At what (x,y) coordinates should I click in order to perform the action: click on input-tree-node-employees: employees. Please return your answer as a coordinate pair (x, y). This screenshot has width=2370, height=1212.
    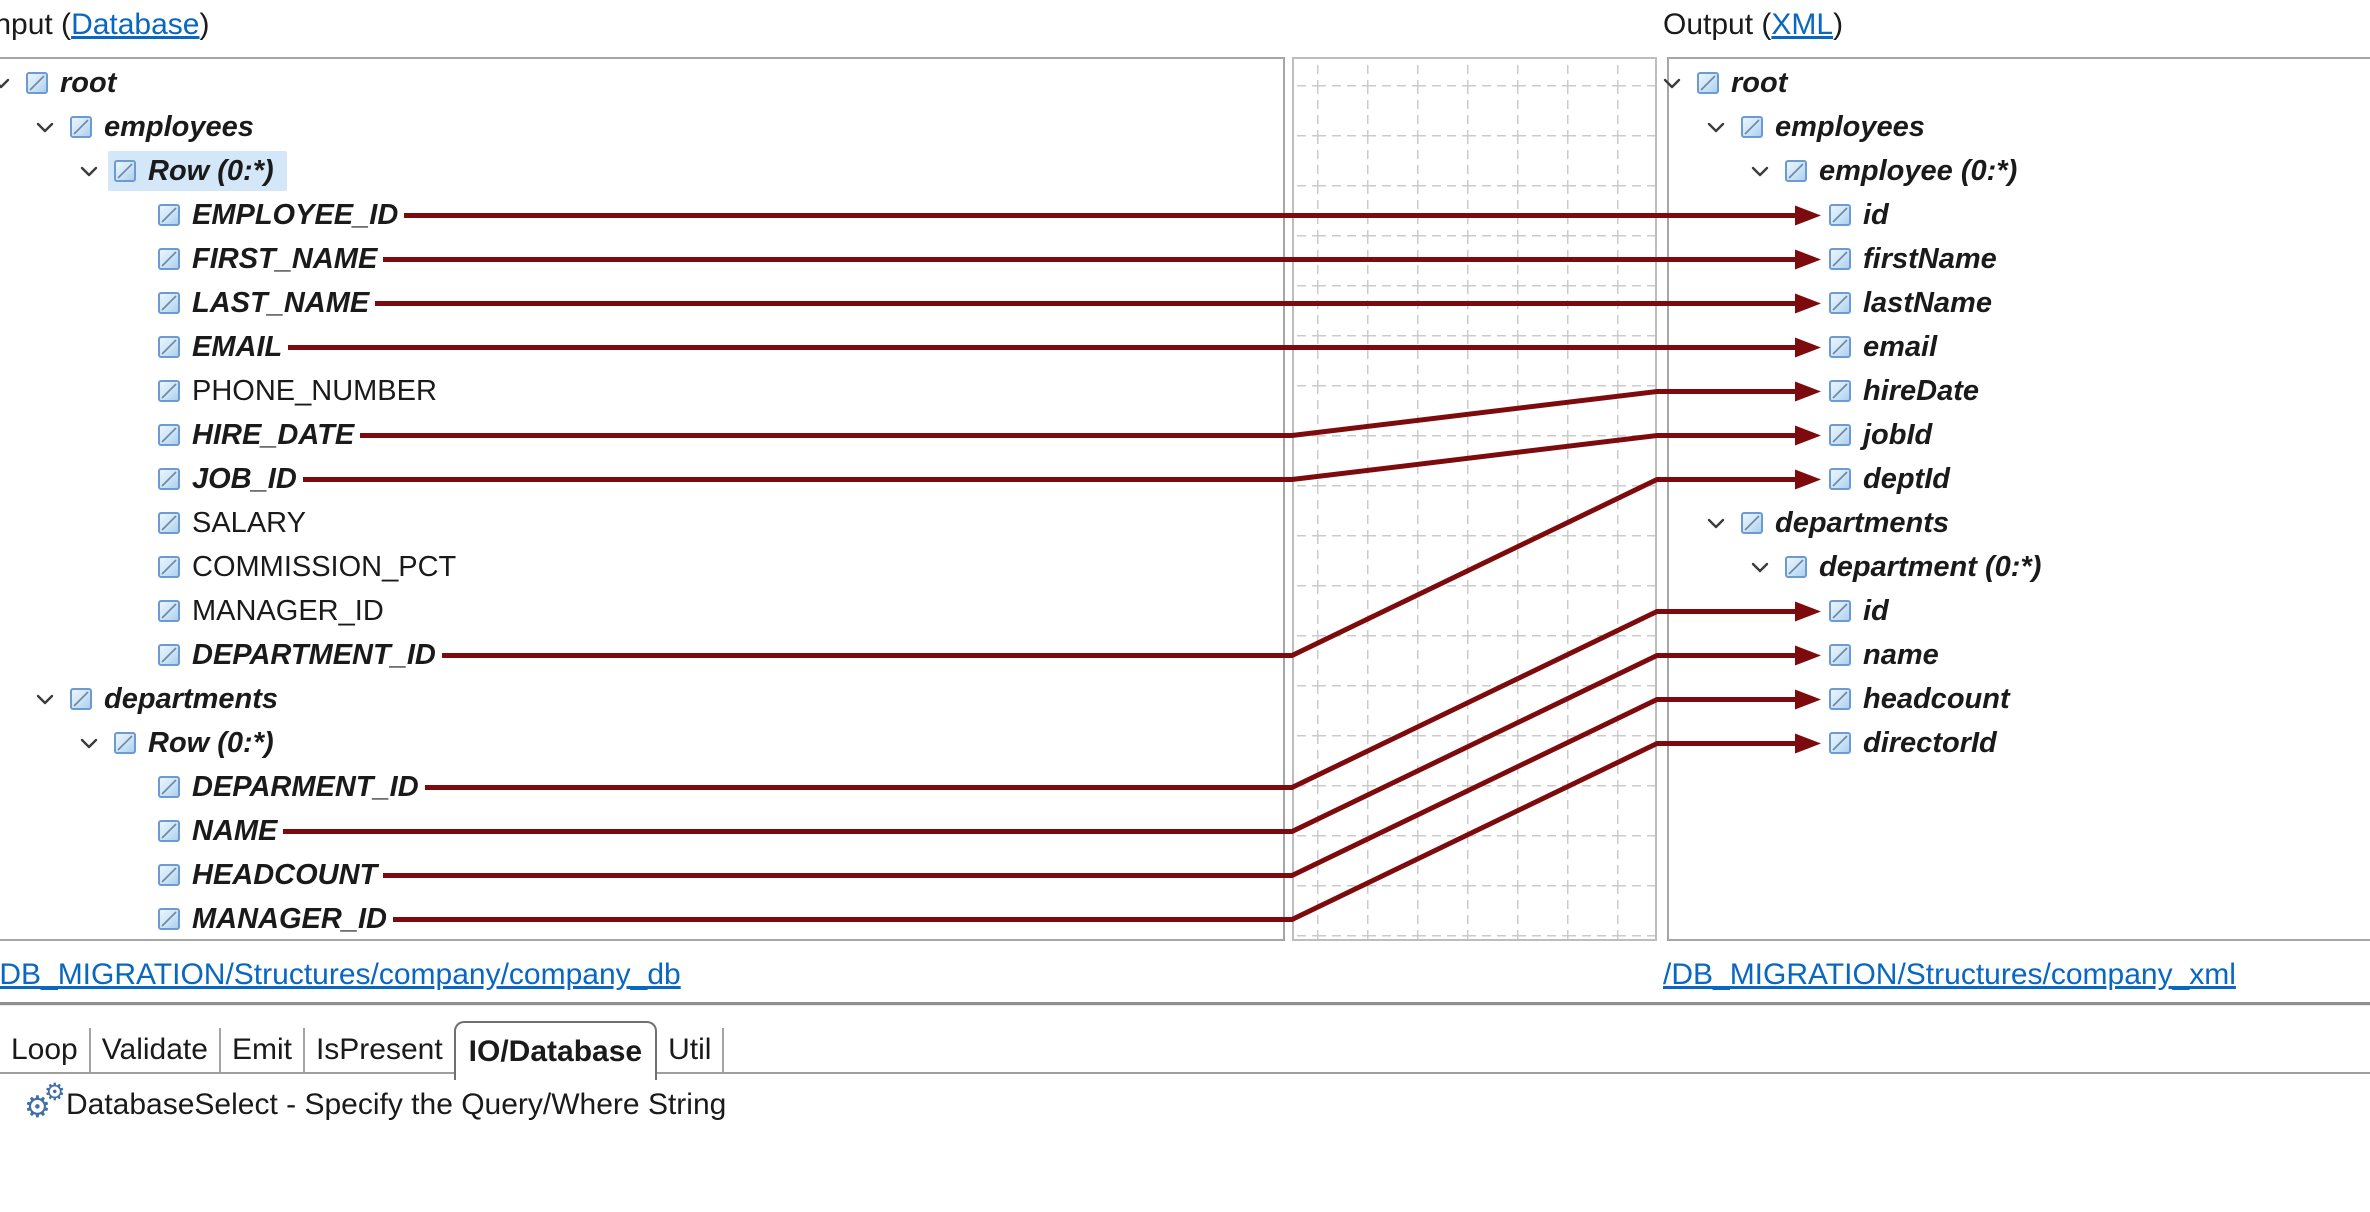
    Looking at the image, I should click on (641, 127).